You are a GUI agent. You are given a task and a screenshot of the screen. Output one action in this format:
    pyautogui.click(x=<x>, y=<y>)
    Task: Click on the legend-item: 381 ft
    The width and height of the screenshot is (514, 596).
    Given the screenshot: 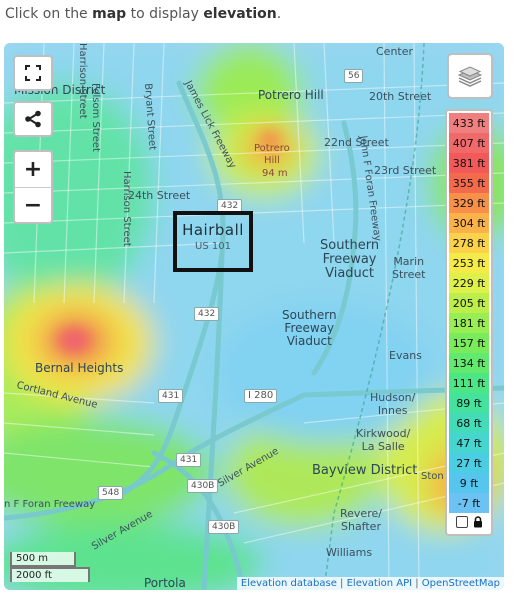 What is the action you would take?
    pyautogui.click(x=469, y=163)
    